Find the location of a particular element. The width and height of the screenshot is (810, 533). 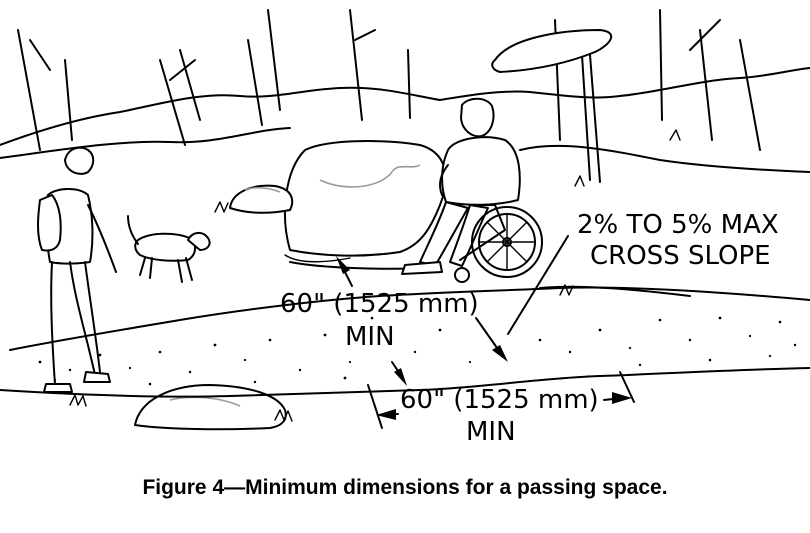

length-label-line1: 60" (1525 mm) is located at coordinates (499, 400).